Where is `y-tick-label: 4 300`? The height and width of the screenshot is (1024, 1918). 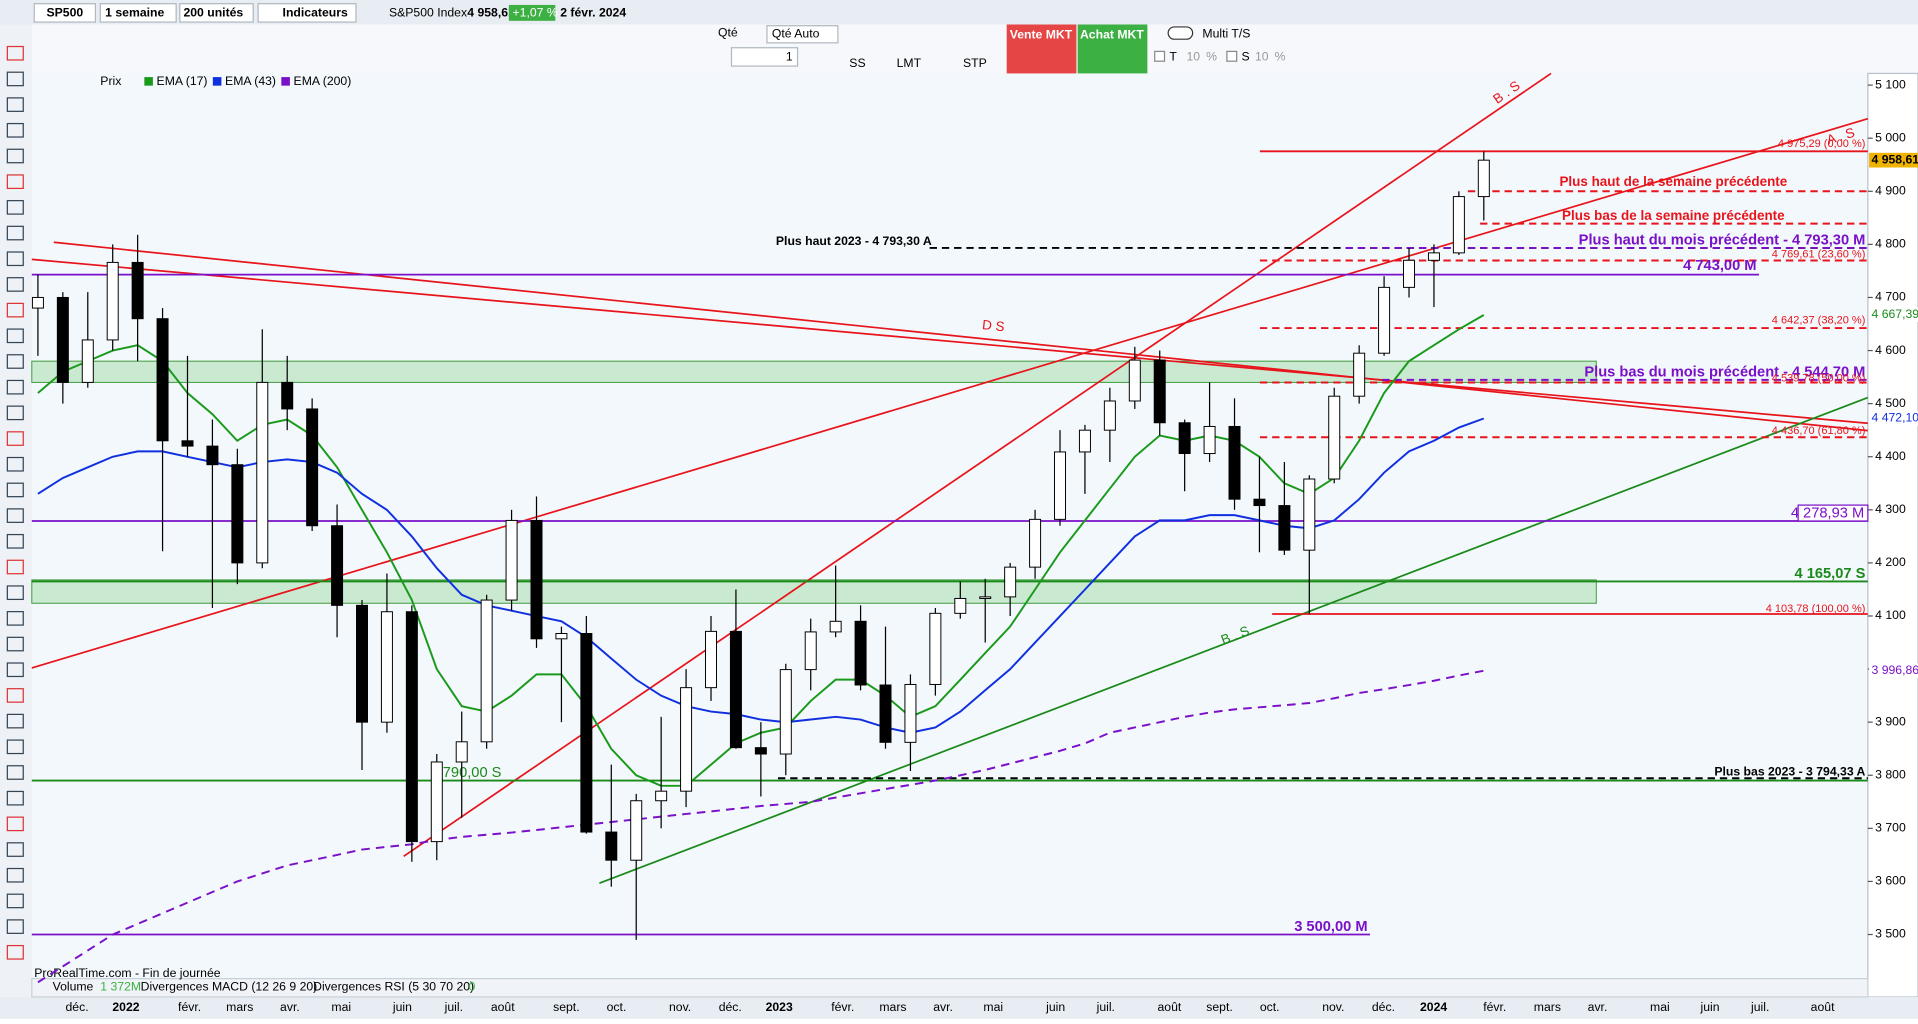
y-tick-label: 4 300 is located at coordinates (1890, 509).